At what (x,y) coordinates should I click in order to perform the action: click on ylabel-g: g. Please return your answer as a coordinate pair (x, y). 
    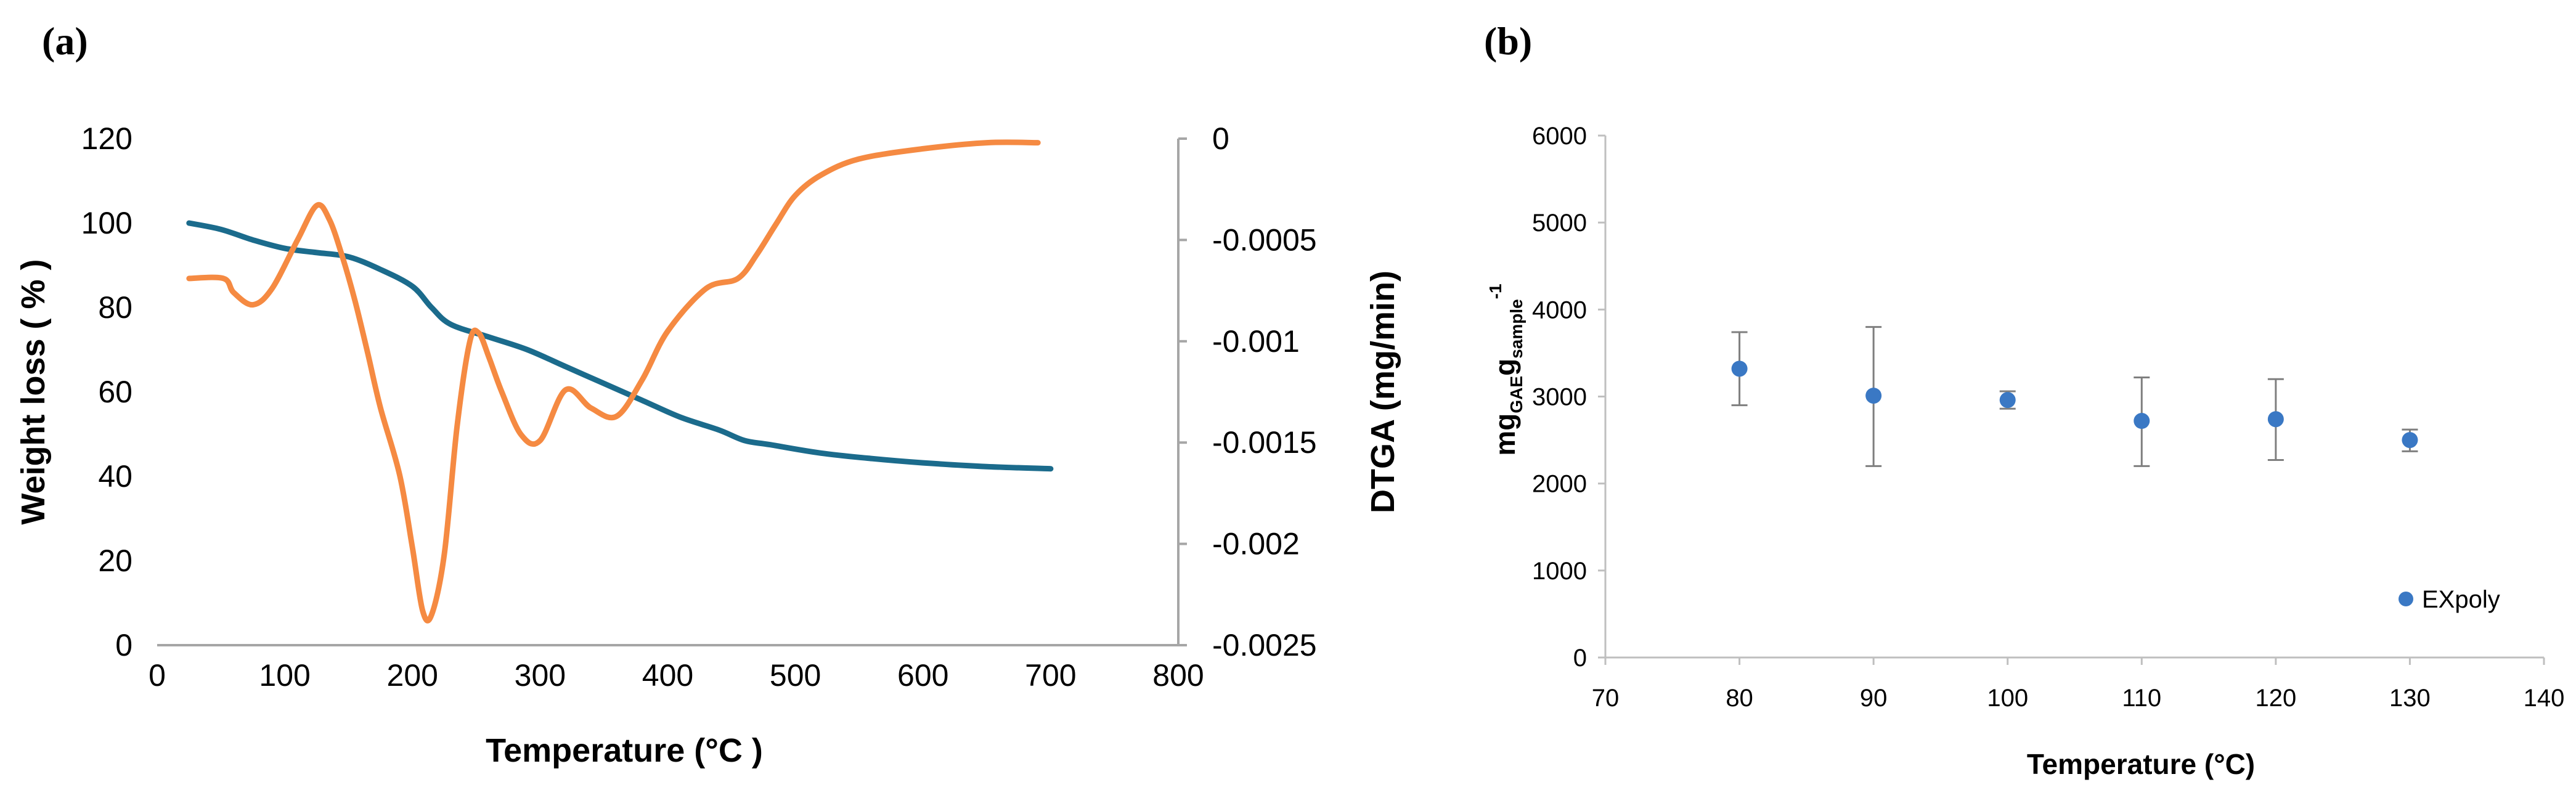
    Looking at the image, I should click on (1505, 368).